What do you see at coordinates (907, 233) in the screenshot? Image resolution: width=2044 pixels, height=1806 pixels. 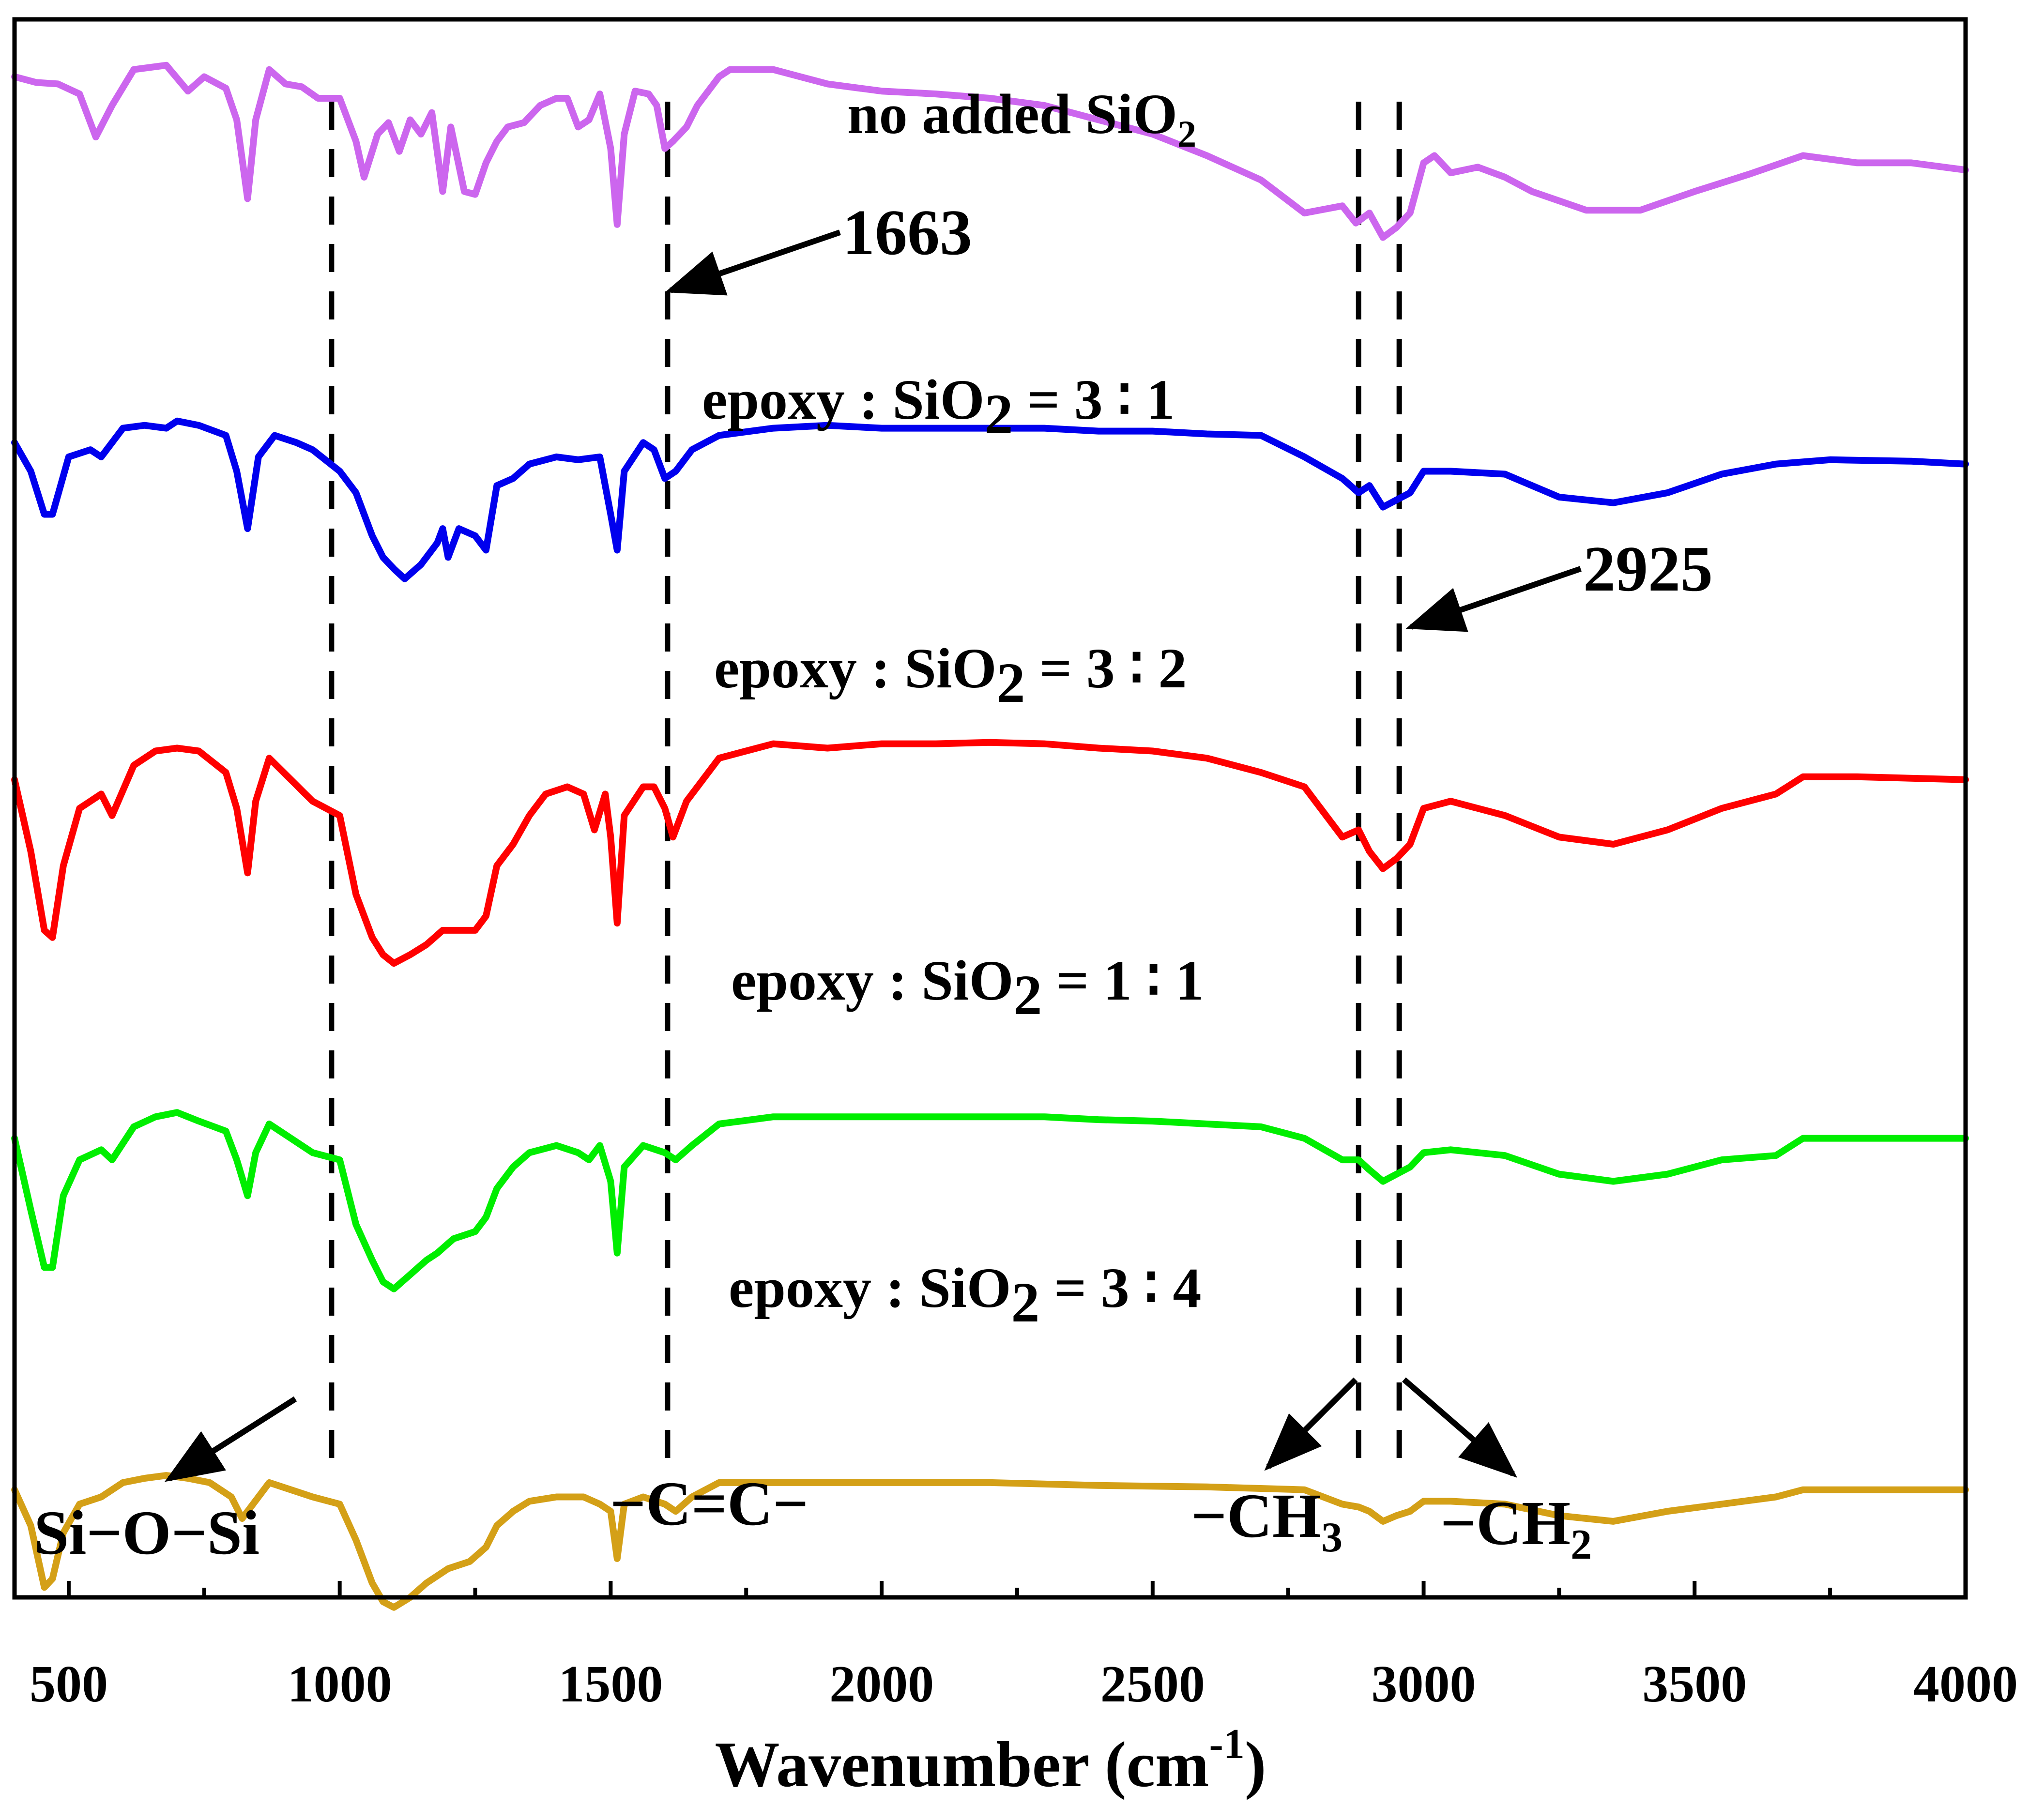 I see `peak-label-1663: 1663` at bounding box center [907, 233].